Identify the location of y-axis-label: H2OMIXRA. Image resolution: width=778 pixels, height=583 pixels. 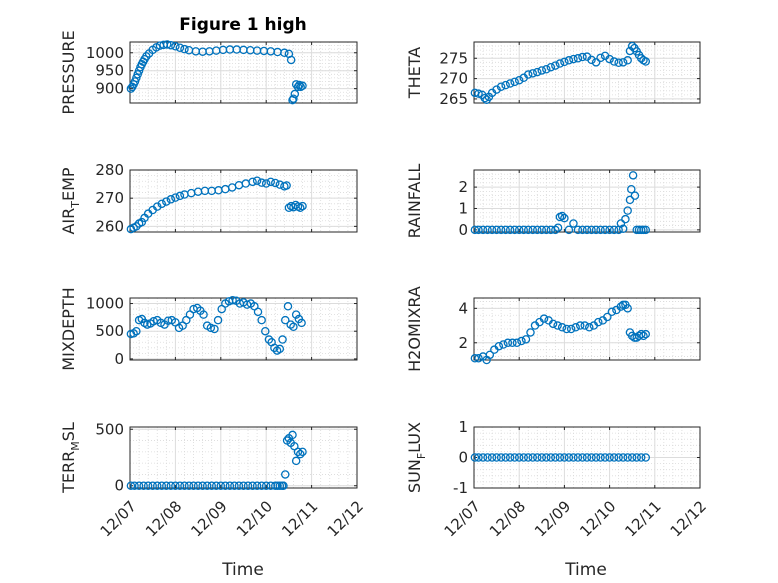
(414, 329).